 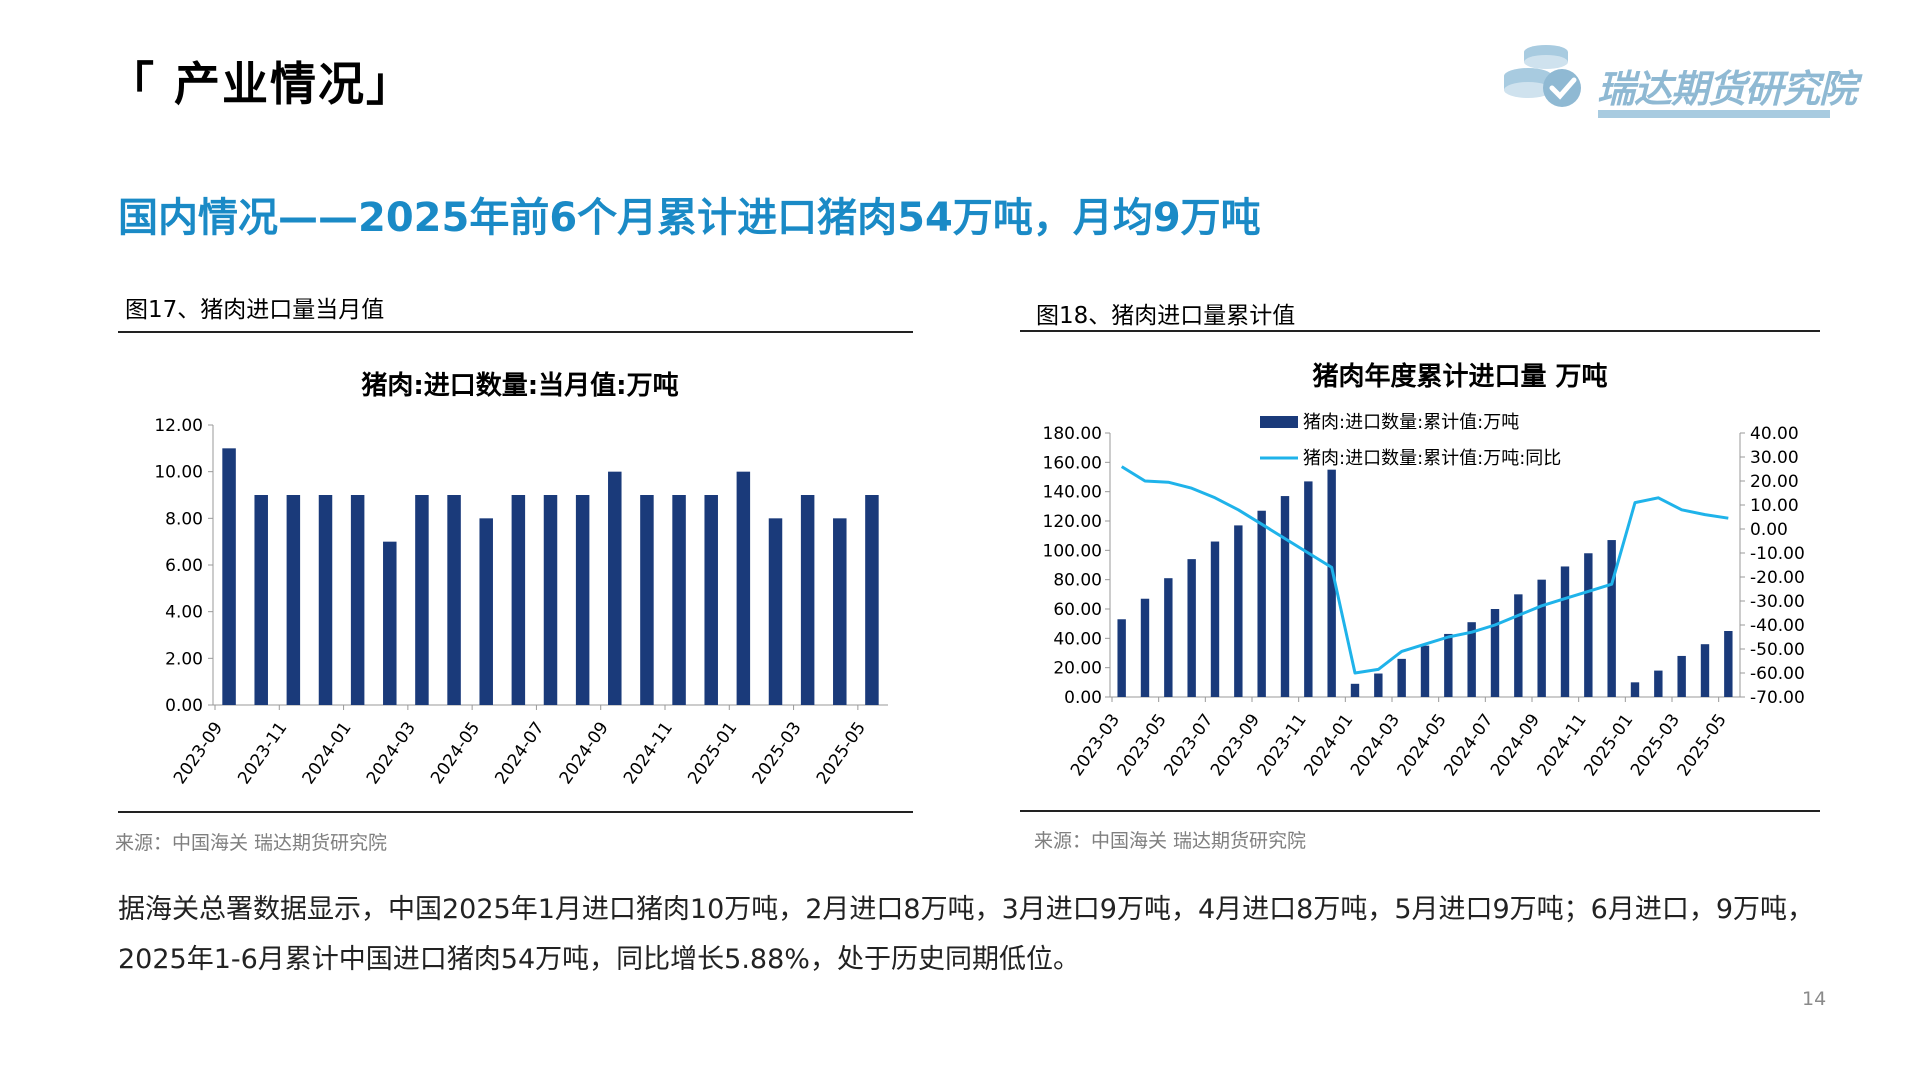 I want to click on chart18-left-tick-label: 140.00, so click(x=1072, y=493).